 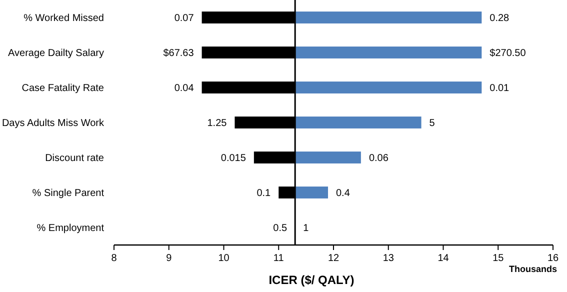 What do you see at coordinates (388, 258) in the screenshot?
I see `x-tick-label: 13` at bounding box center [388, 258].